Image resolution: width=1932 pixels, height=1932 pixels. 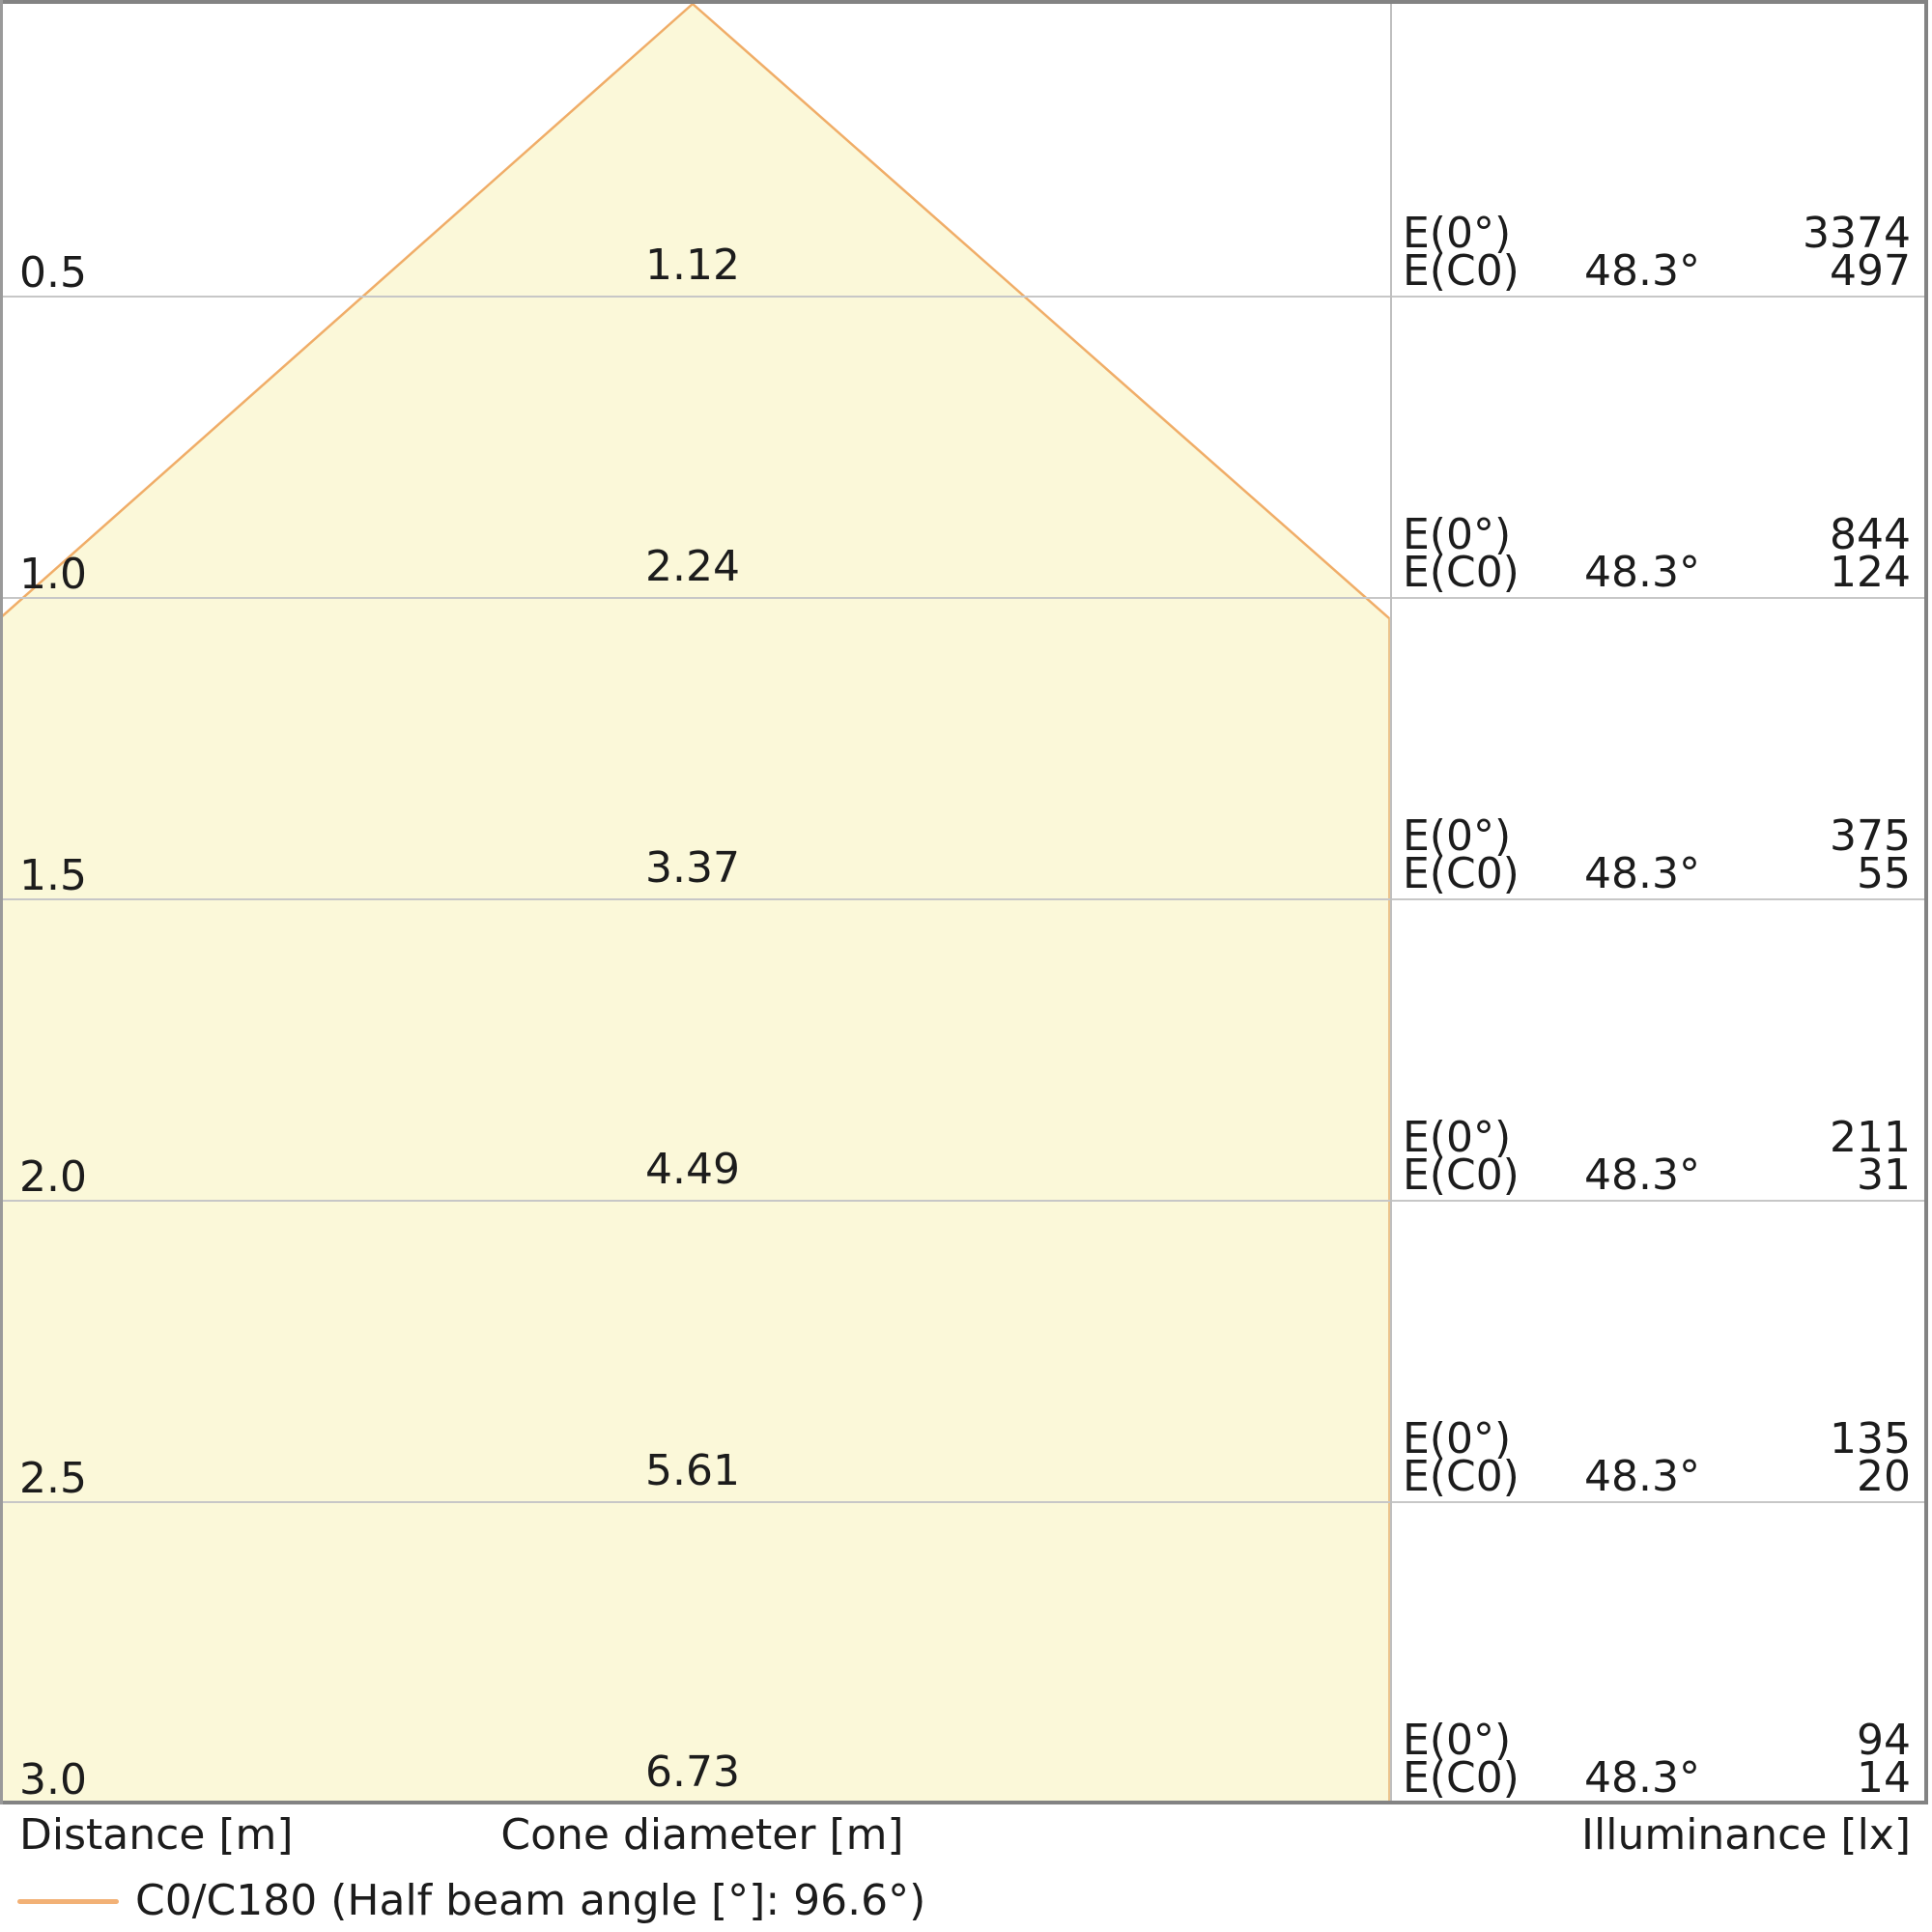 What do you see at coordinates (1, 902) in the screenshot?
I see `chart-border-left` at bounding box center [1, 902].